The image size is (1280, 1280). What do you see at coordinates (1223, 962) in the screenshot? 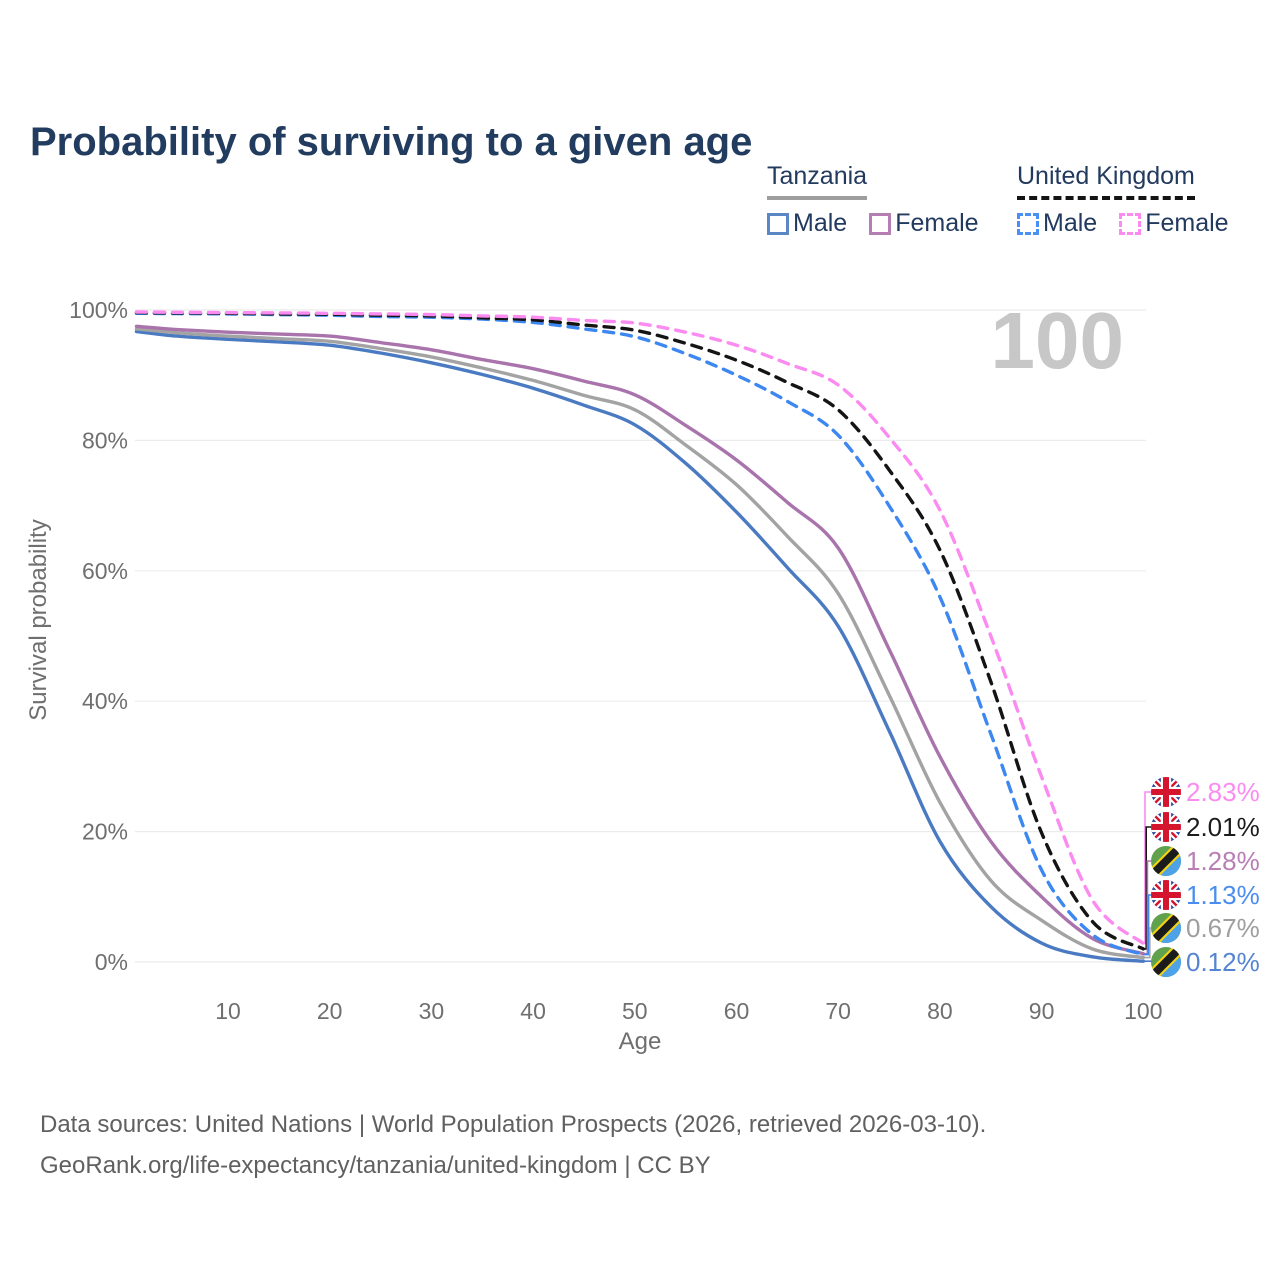
I see `end-value-label: 0.12%` at bounding box center [1223, 962].